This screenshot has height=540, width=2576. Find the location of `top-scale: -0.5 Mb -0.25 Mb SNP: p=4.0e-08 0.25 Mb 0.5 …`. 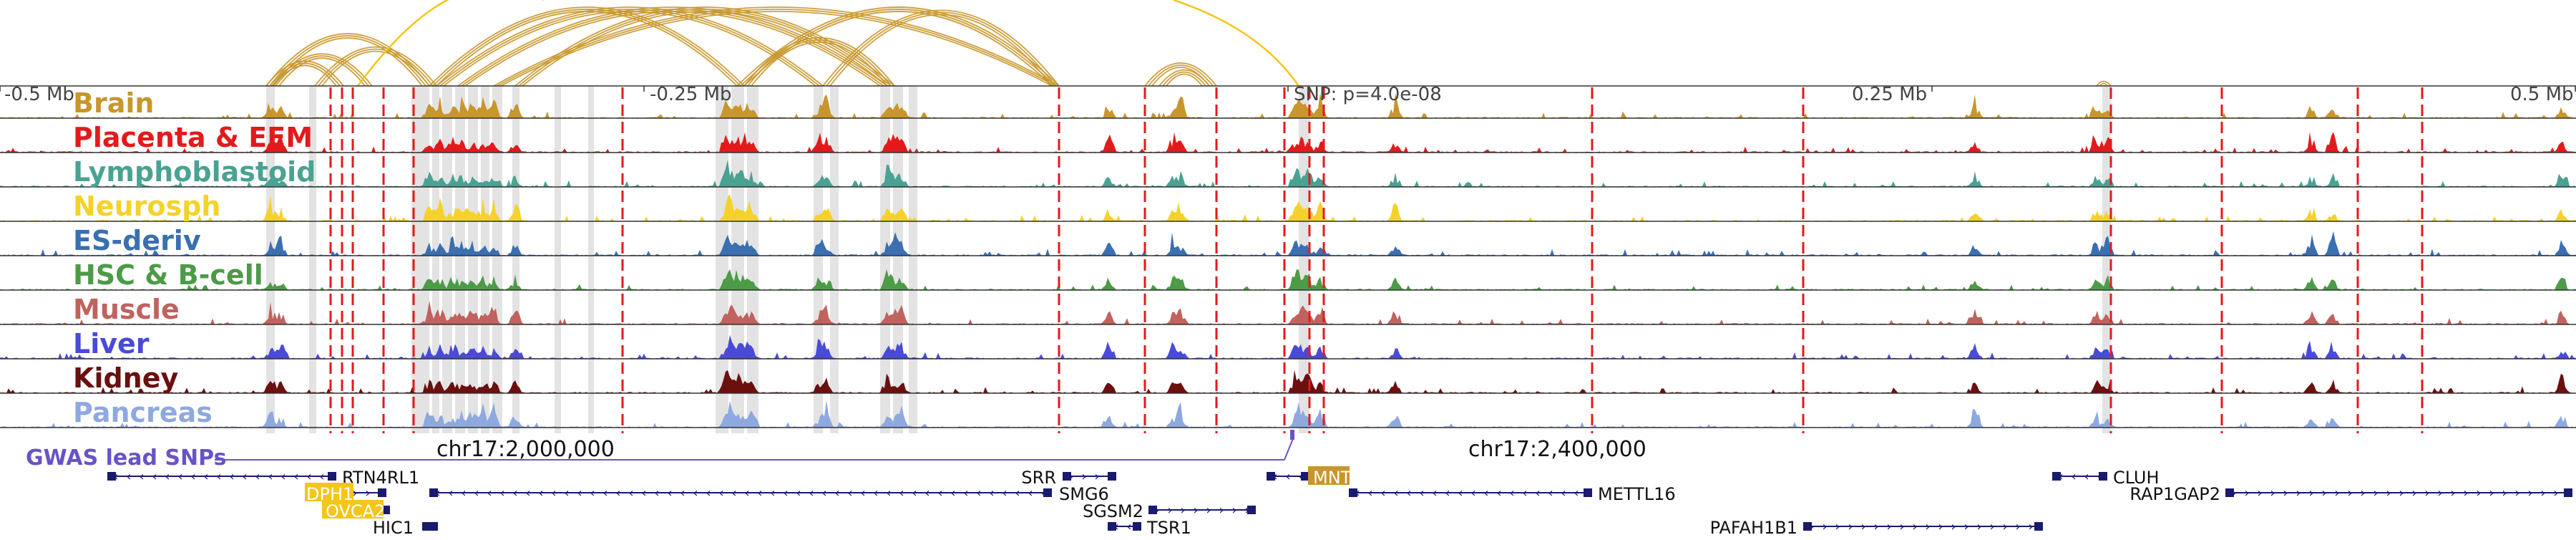

top-scale: -0.5 Mb -0.25 Mb SNP: p=4.0e-08 0.25 Mb 0.5 … is located at coordinates (1288, 95).